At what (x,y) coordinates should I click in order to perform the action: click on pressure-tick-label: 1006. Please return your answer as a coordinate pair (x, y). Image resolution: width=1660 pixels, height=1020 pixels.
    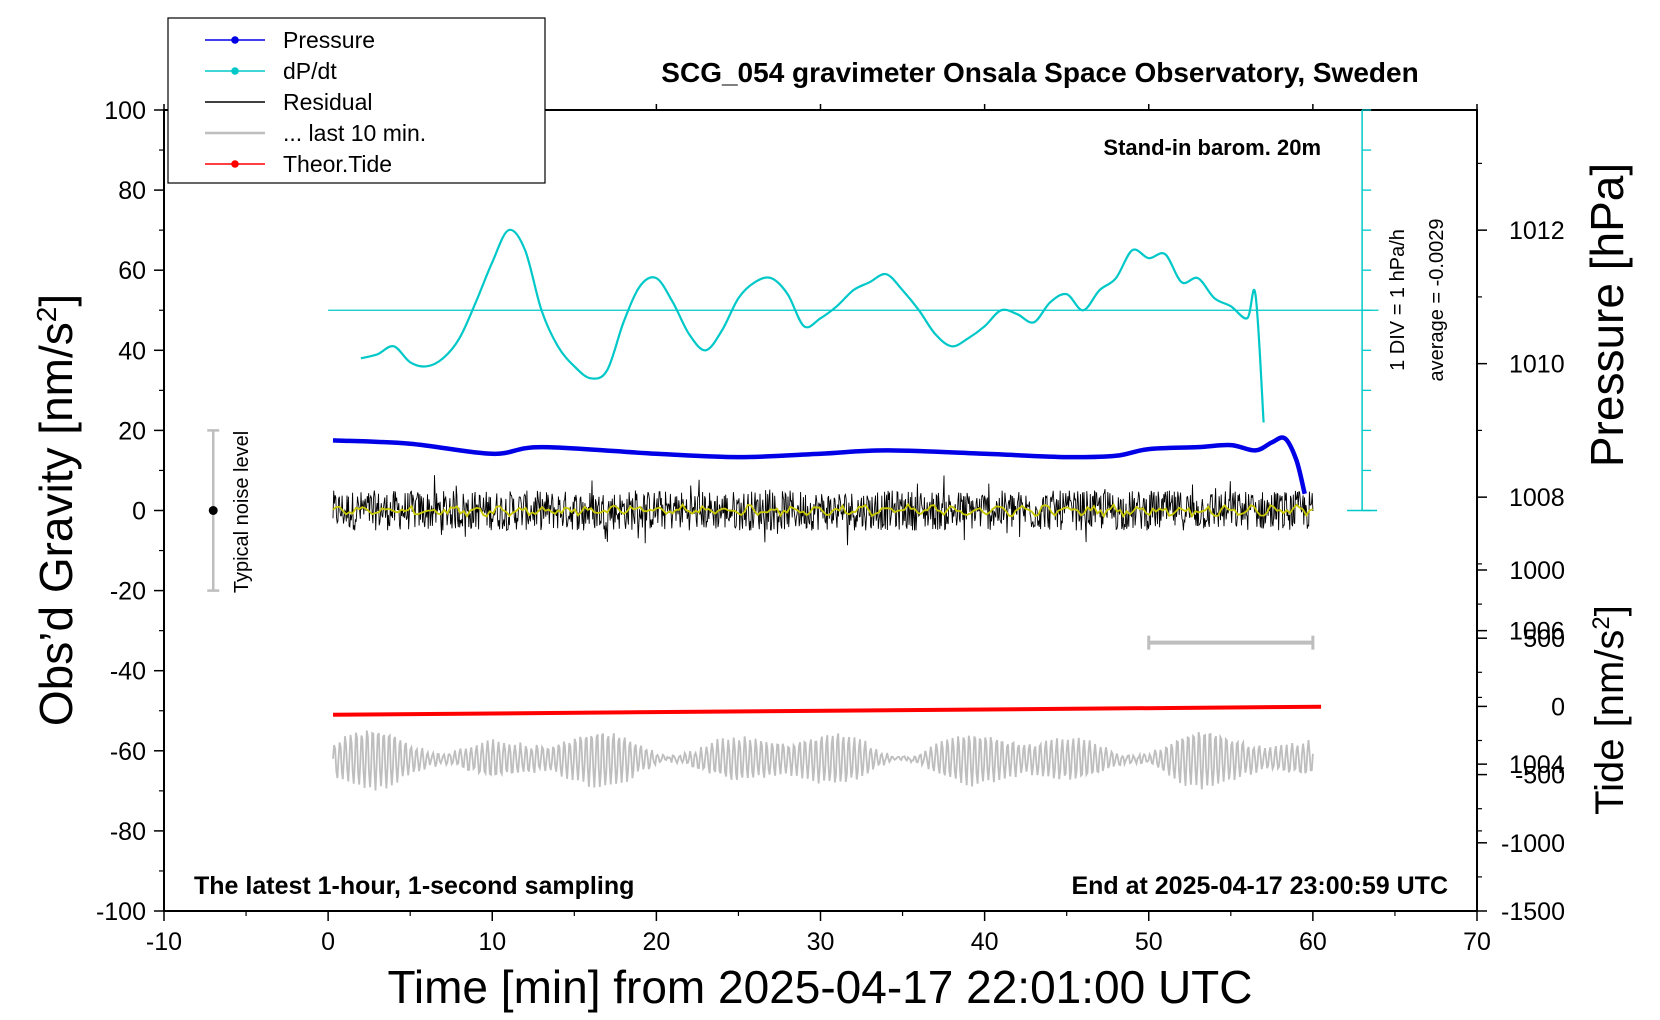
    Looking at the image, I should click on (1537, 632).